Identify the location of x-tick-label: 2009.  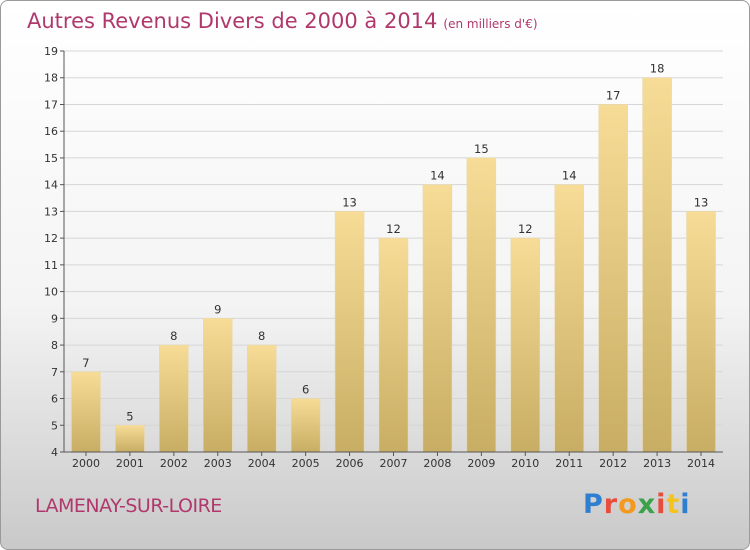
(481, 463).